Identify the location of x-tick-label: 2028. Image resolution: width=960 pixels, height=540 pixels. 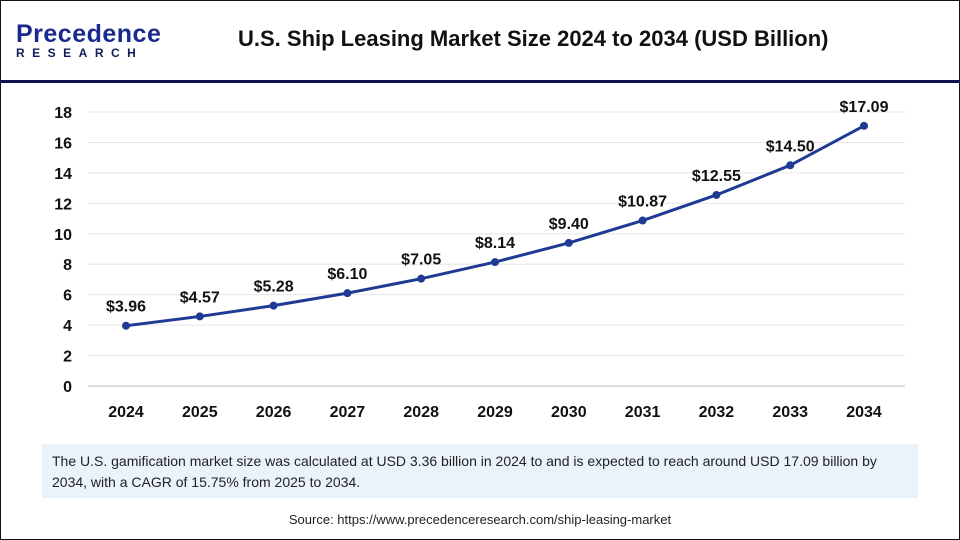
(421, 412).